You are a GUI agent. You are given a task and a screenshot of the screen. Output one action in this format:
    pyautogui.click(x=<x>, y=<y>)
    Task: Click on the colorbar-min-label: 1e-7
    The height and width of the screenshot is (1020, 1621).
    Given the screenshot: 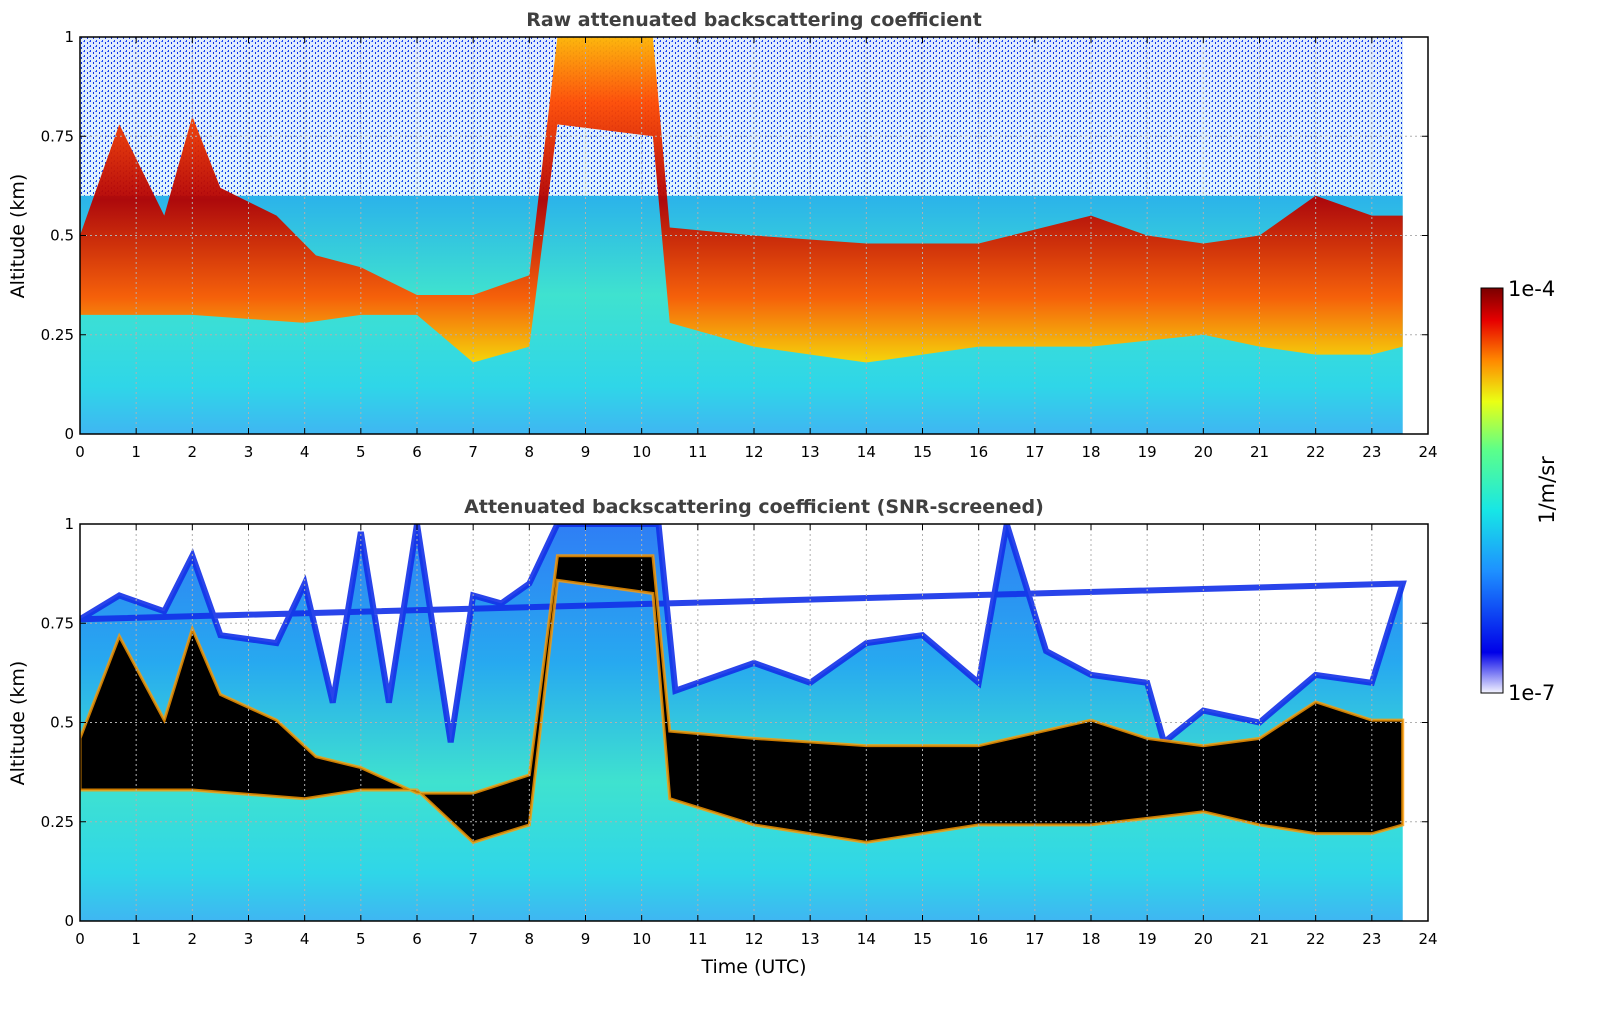 What is the action you would take?
    pyautogui.click(x=1531, y=693)
    